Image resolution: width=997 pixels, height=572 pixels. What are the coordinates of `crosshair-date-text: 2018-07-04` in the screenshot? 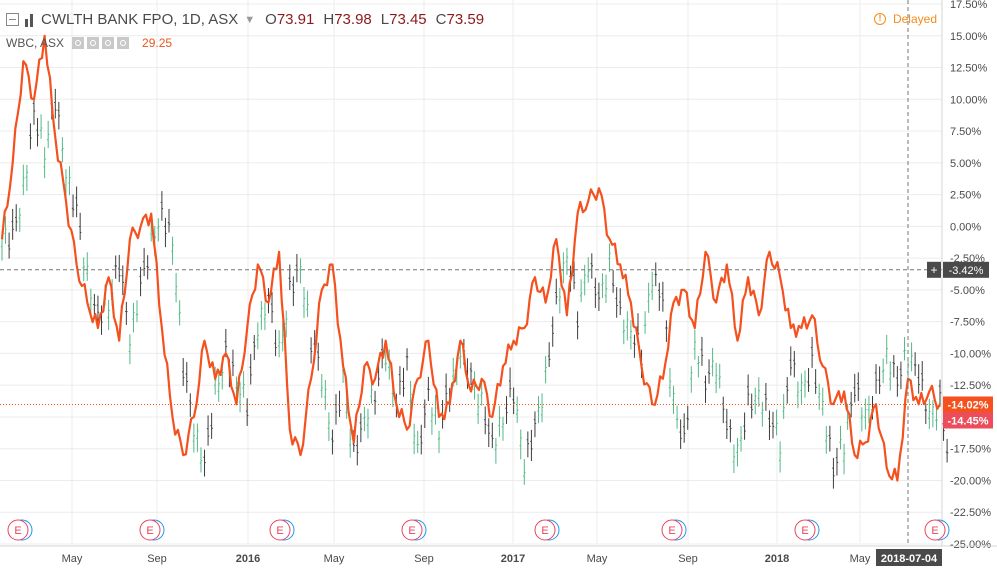 It's located at (909, 559).